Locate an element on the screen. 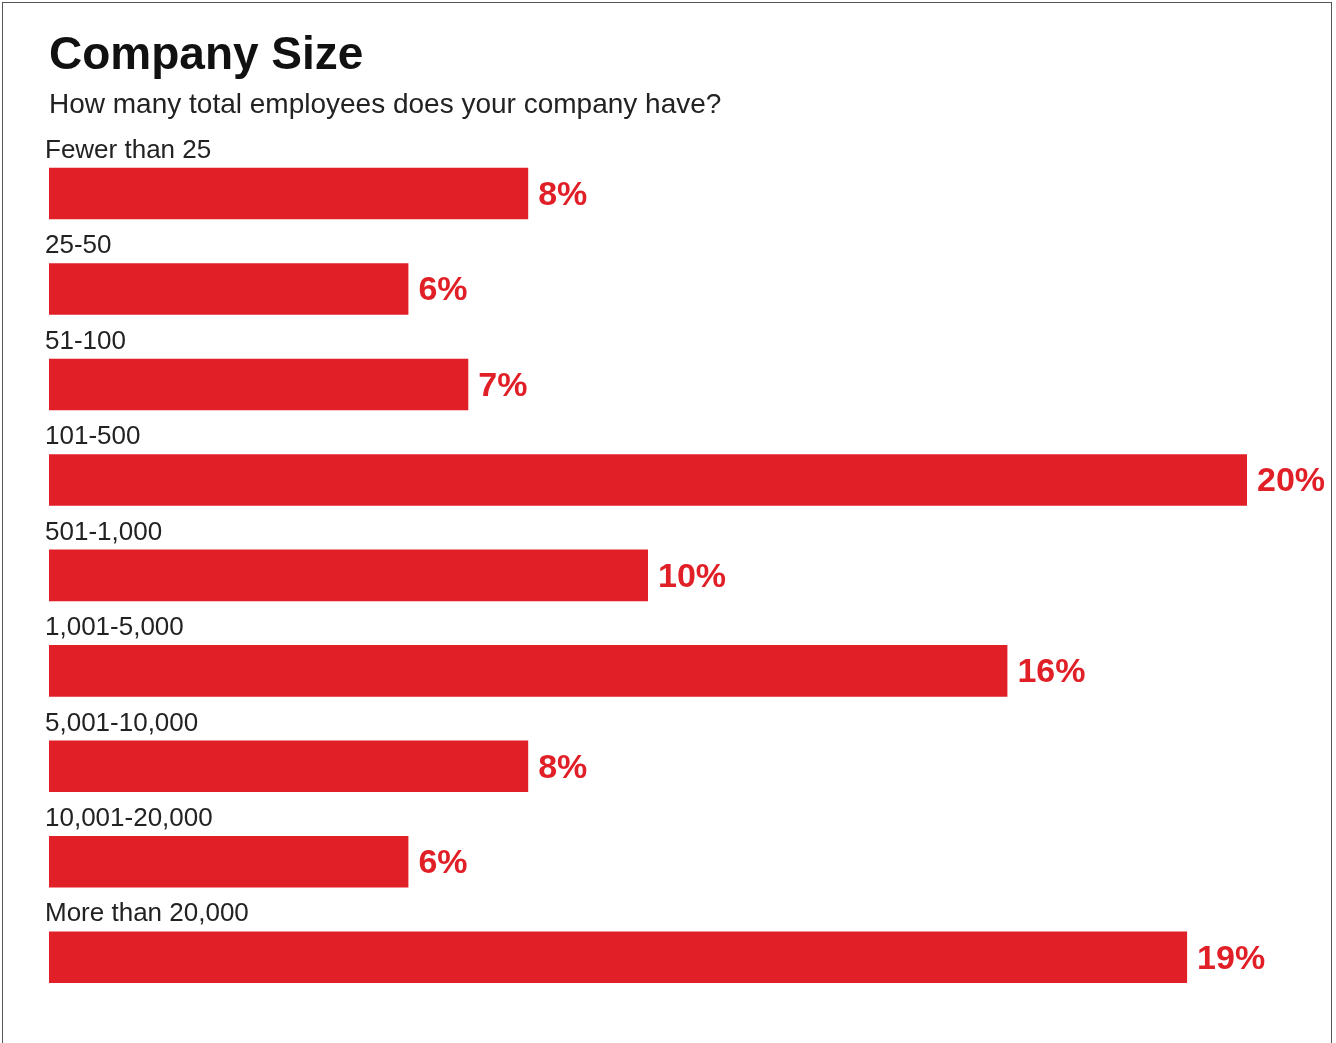 This screenshot has height=1043, width=1336. data-label: 19% is located at coordinates (1231, 956).